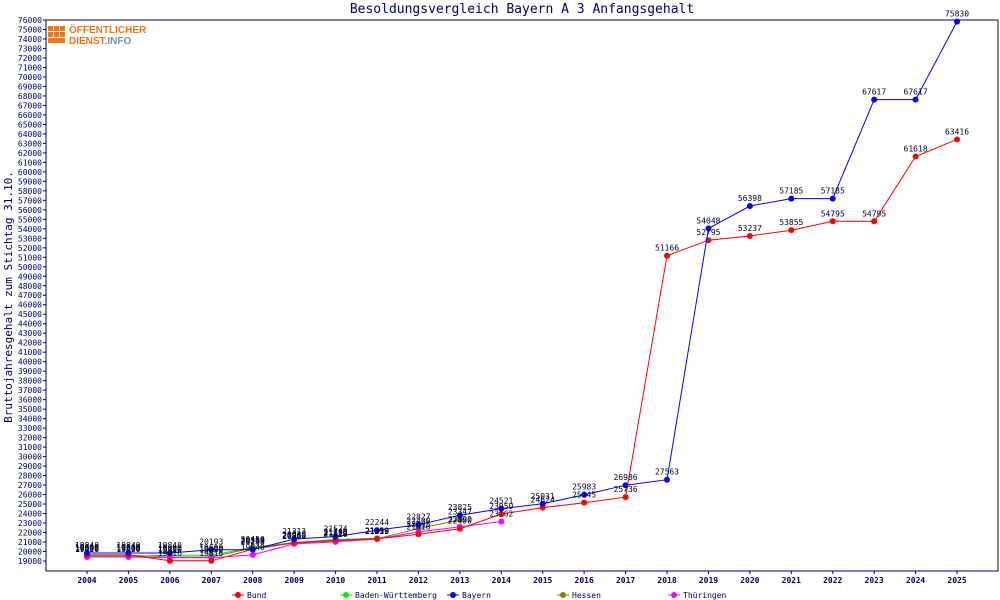  I want to click on data-label: 21313, so click(377, 531).